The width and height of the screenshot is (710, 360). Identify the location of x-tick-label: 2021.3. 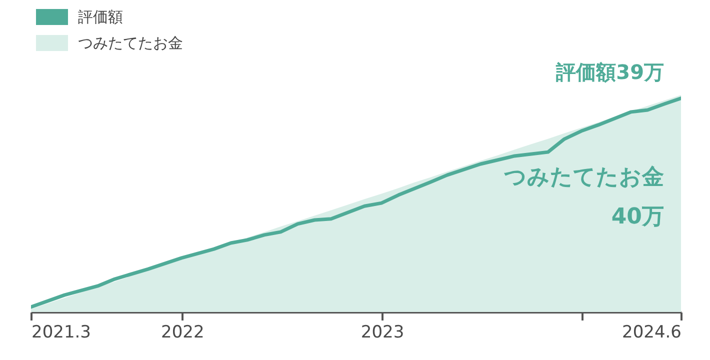
(61, 332).